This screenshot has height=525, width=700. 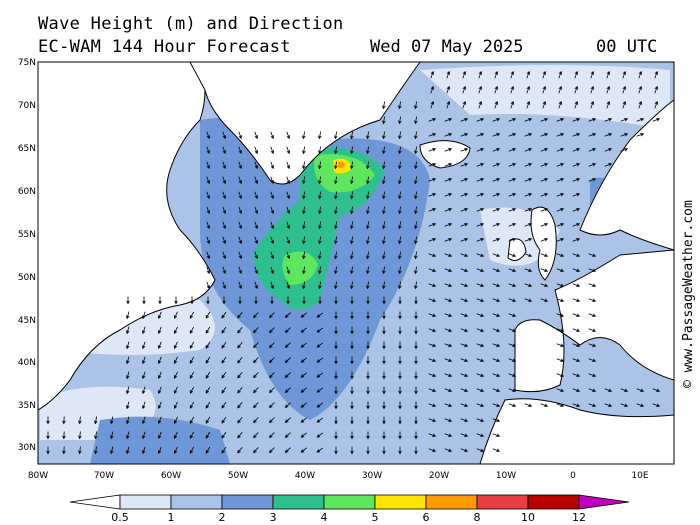 What do you see at coordinates (160, 440) in the screenshot?
I see `wave-zone-mid` at bounding box center [160, 440].